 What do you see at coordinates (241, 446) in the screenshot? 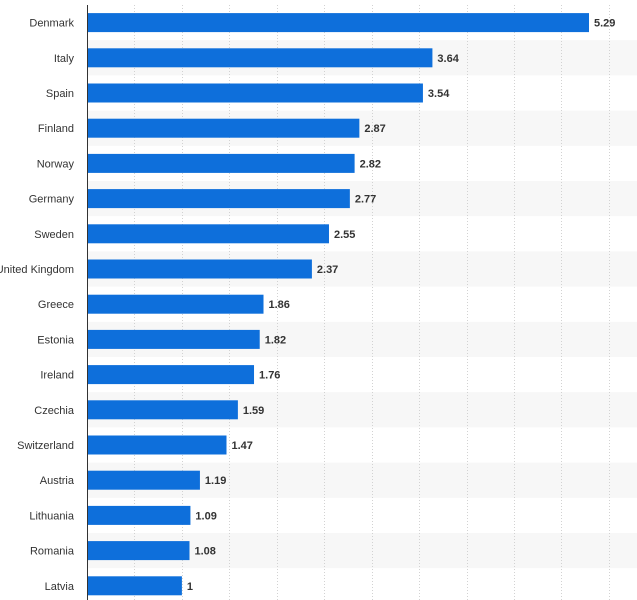
I see `value-label: 1.47` at bounding box center [241, 446].